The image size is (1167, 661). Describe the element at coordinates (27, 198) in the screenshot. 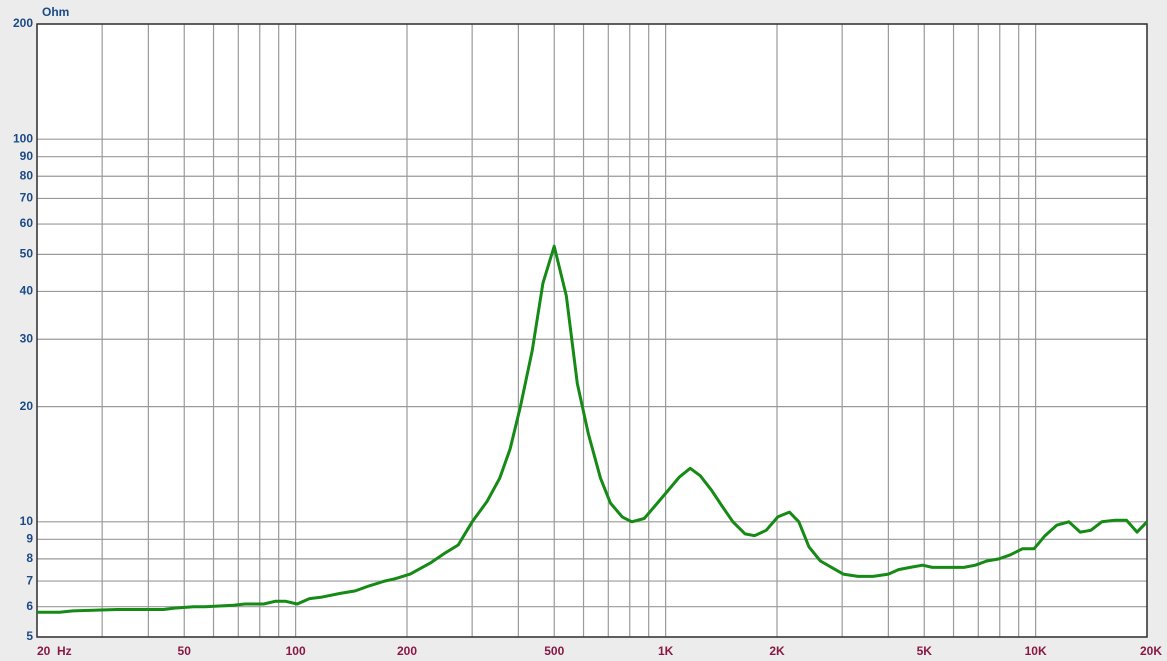

I see `y-tick-label: 70` at that location.